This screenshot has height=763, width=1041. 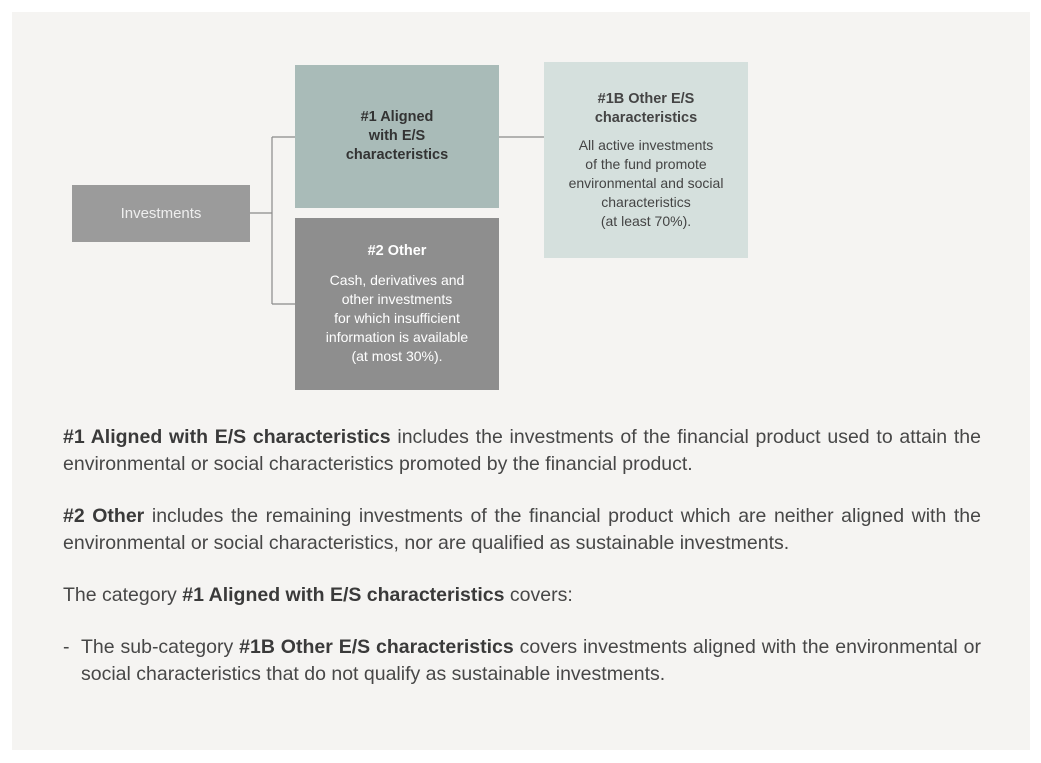 What do you see at coordinates (397, 280) in the screenshot?
I see `body-line: Cash, derivatives and` at bounding box center [397, 280].